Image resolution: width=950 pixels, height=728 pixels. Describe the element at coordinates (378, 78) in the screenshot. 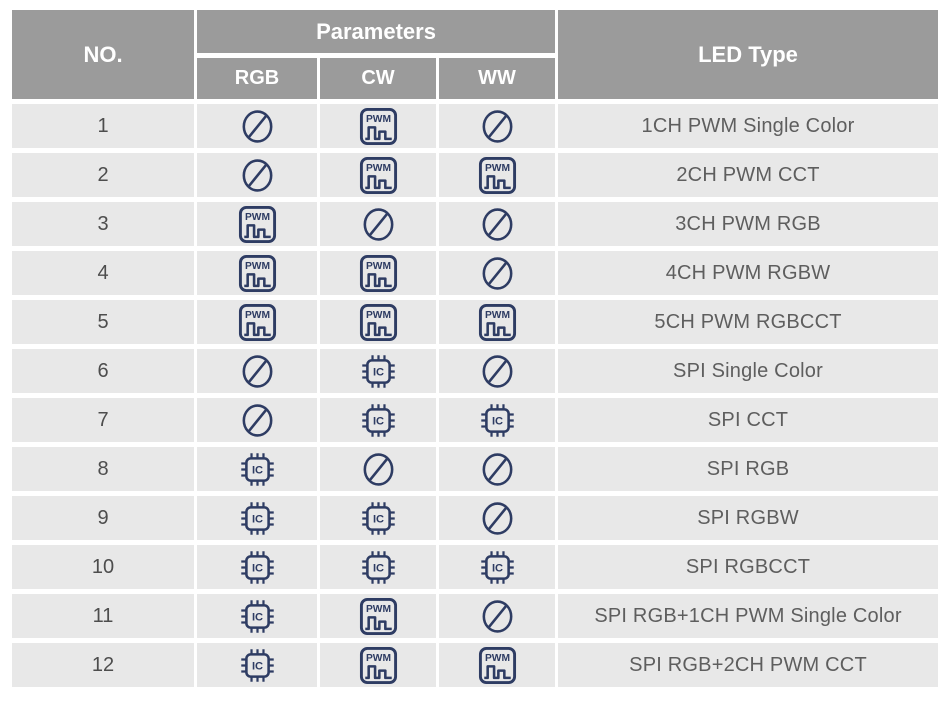

I see `column-header-cw: CW` at that location.